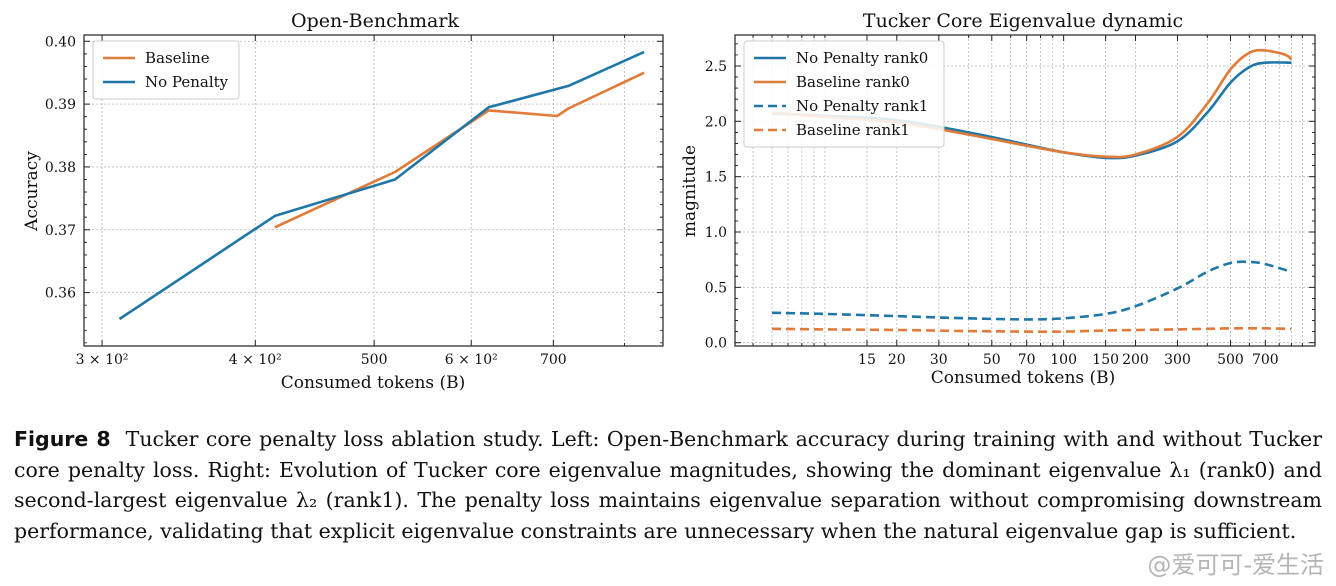  What do you see at coordinates (1177, 360) in the screenshot?
I see `x-tick-label: 300` at bounding box center [1177, 360].